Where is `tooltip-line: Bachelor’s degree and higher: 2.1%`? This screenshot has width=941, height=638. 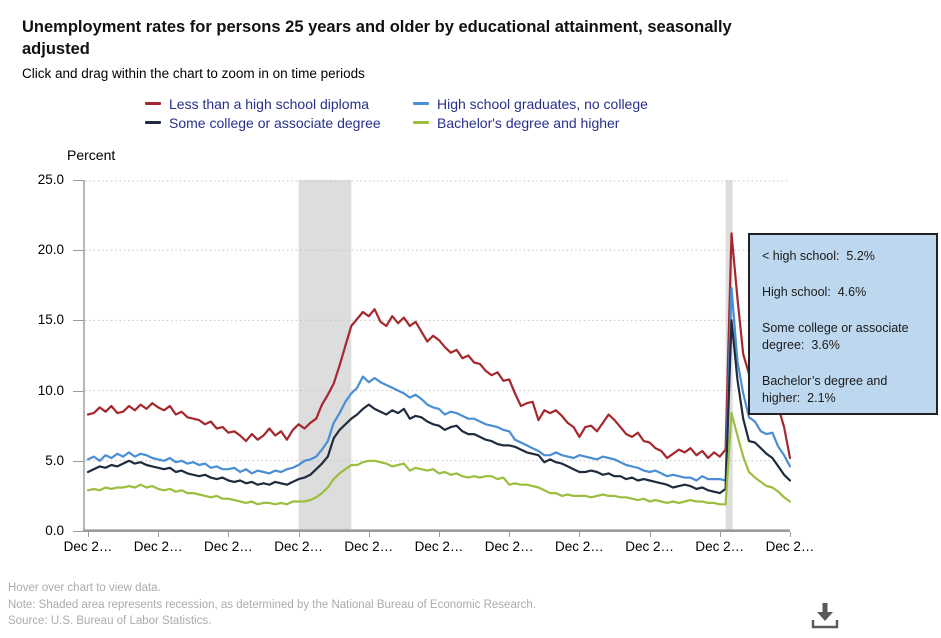 tooltip-line: Bachelor’s degree and higher: 2.1% is located at coordinates (826, 389).